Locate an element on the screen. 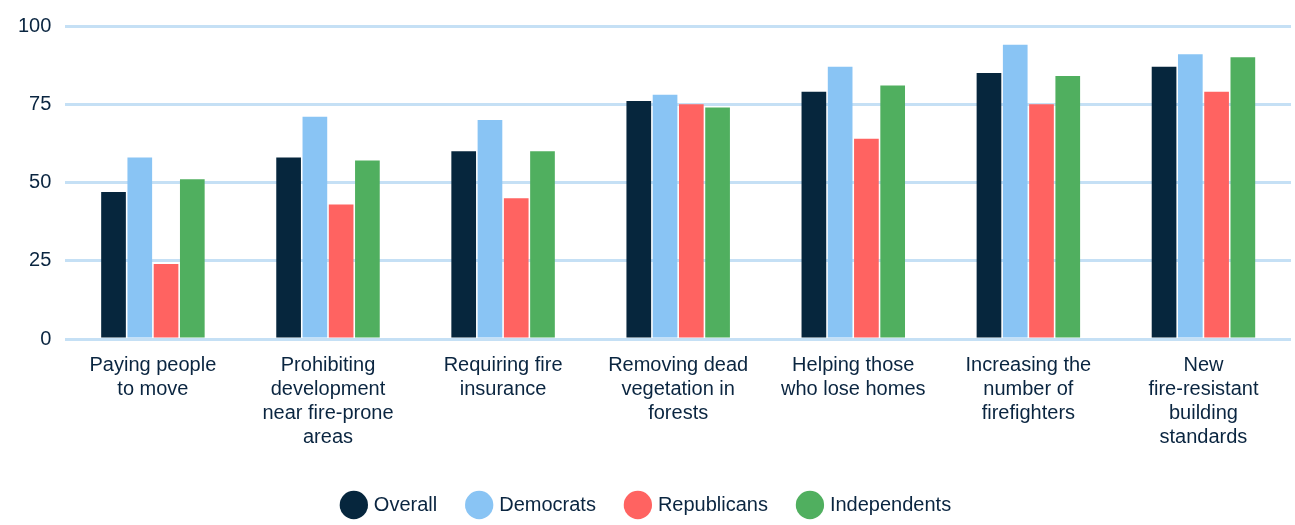 This screenshot has width=1295, height=525. y-tick-label: 0 is located at coordinates (46, 337).